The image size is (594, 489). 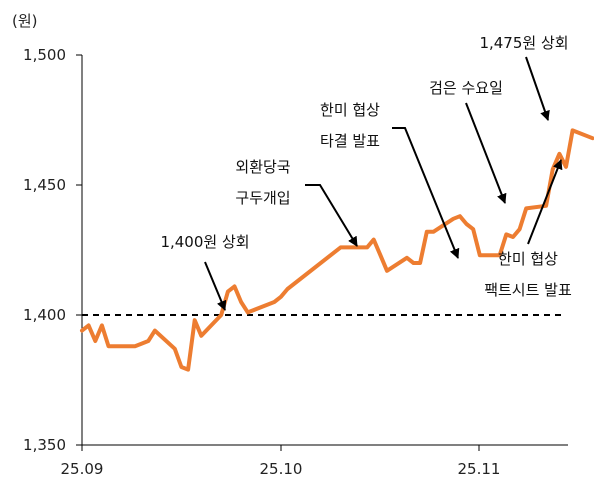 What do you see at coordinates (523, 43) in the screenshot?
I see `annotation-label: 1,475원 상회` at bounding box center [523, 43].